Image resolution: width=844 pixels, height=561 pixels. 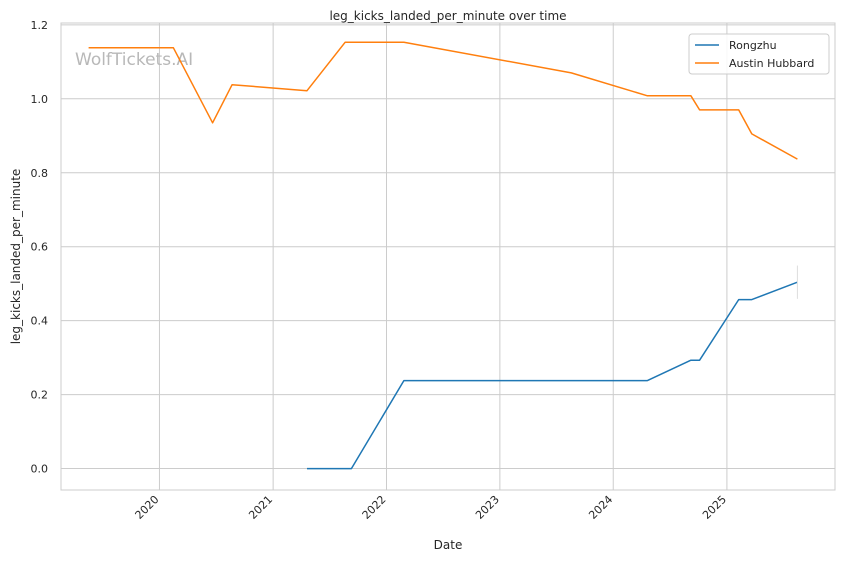 I want to click on legend-label: Austin Hubbard, so click(x=771, y=63).